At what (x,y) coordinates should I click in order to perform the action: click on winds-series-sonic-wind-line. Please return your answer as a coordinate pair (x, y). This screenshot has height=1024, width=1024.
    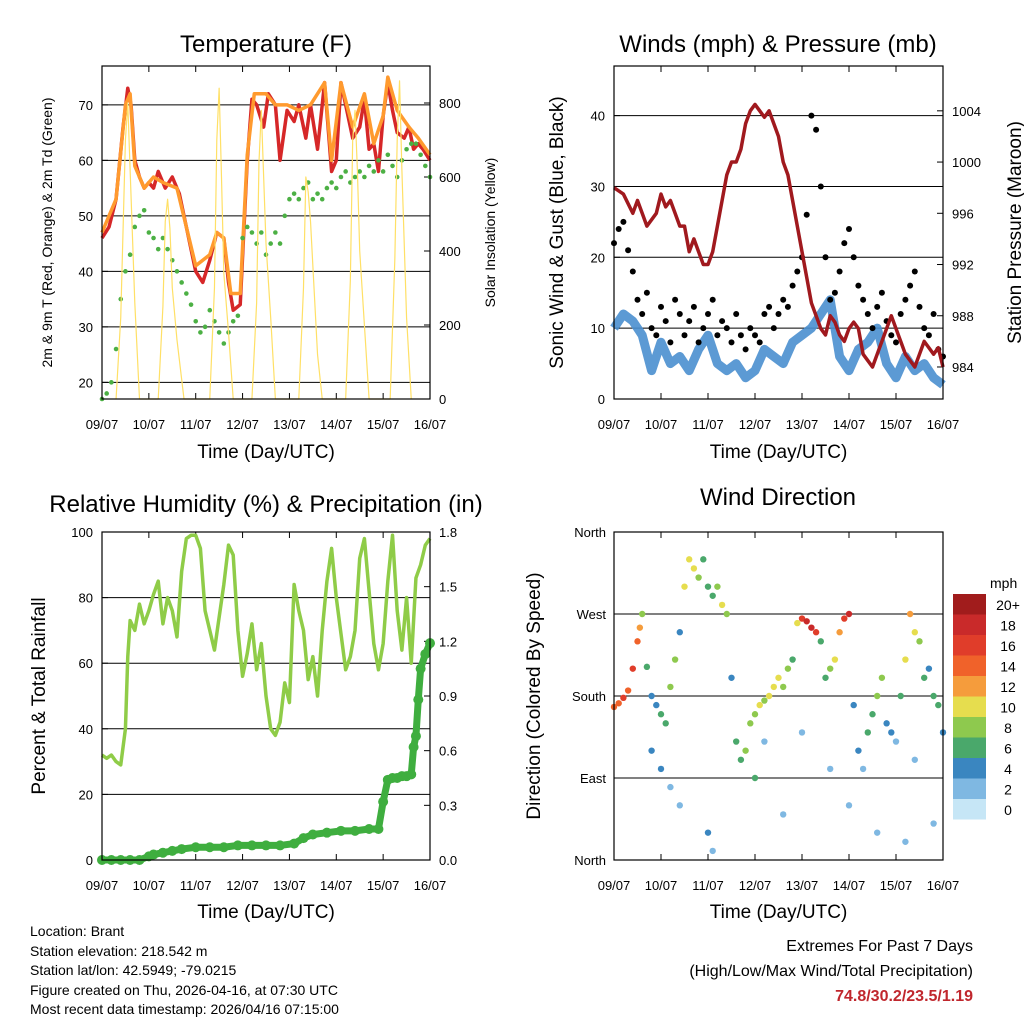
    Looking at the image, I should click on (778, 342).